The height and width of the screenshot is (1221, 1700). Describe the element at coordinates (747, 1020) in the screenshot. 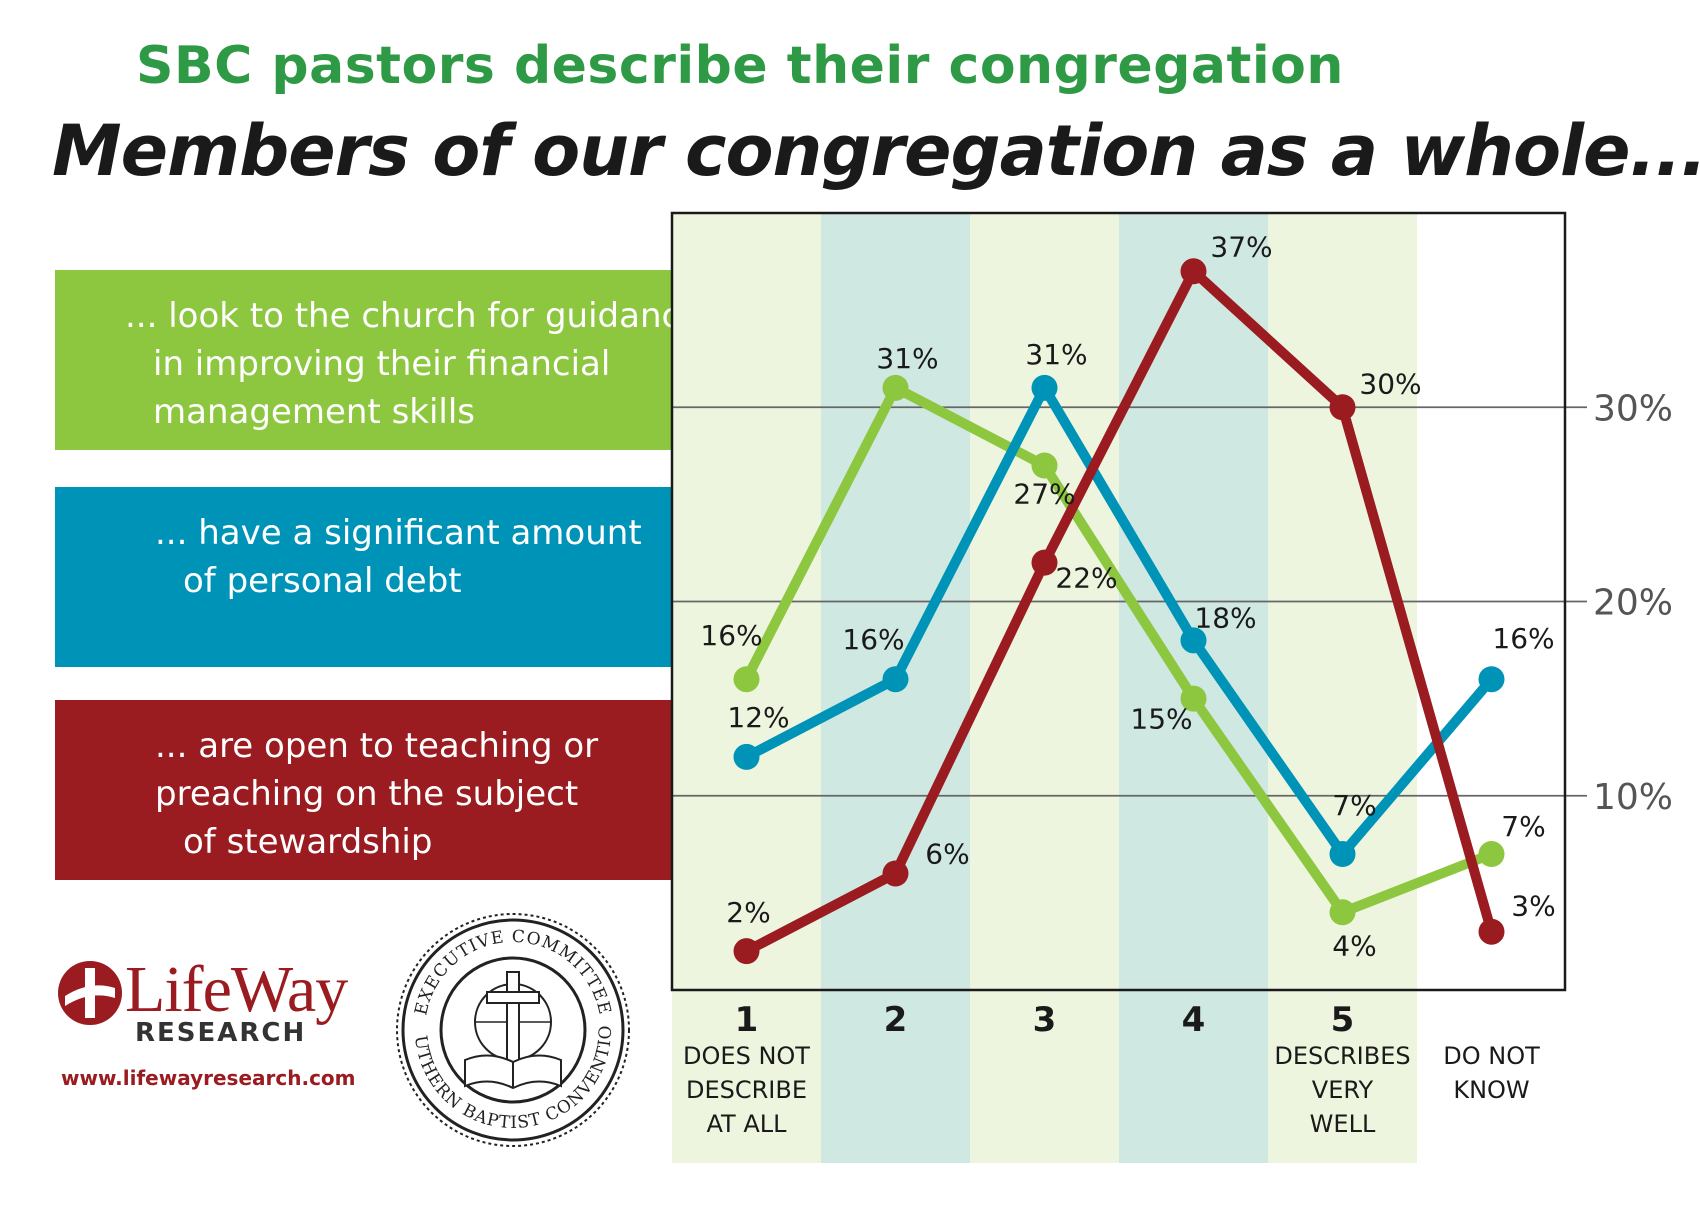

I see `x-tick-label: 1` at that location.